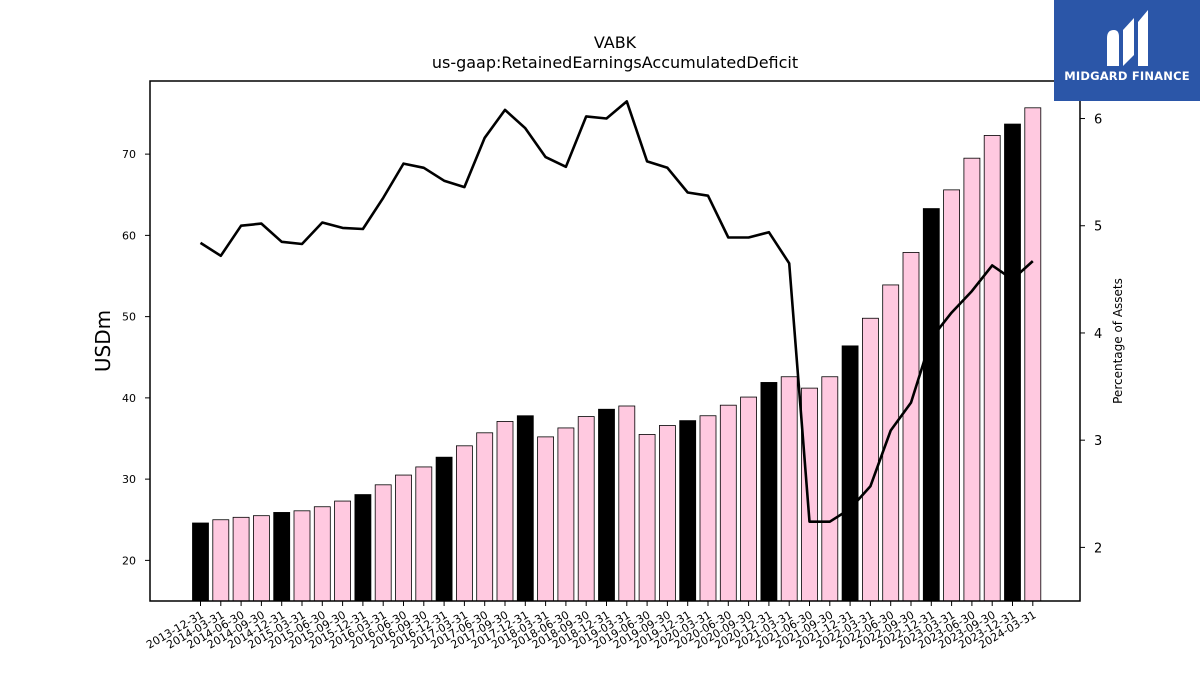 The width and height of the screenshot is (1200, 675). What do you see at coordinates (615, 42) in the screenshot?
I see `chart-title: VABK` at bounding box center [615, 42].